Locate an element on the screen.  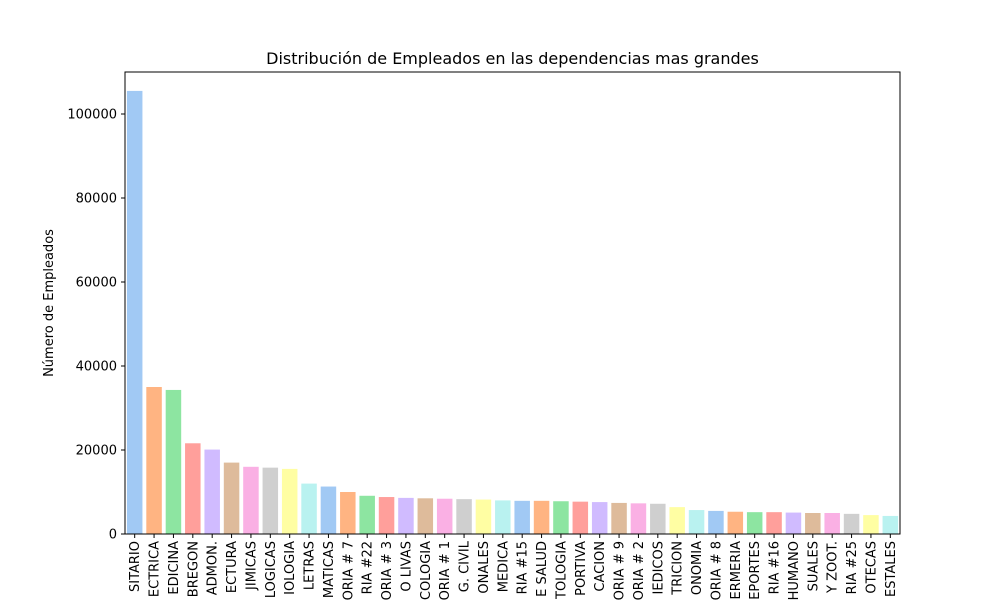
x-tick-label-36: SUALES is located at coordinates (813, 566).